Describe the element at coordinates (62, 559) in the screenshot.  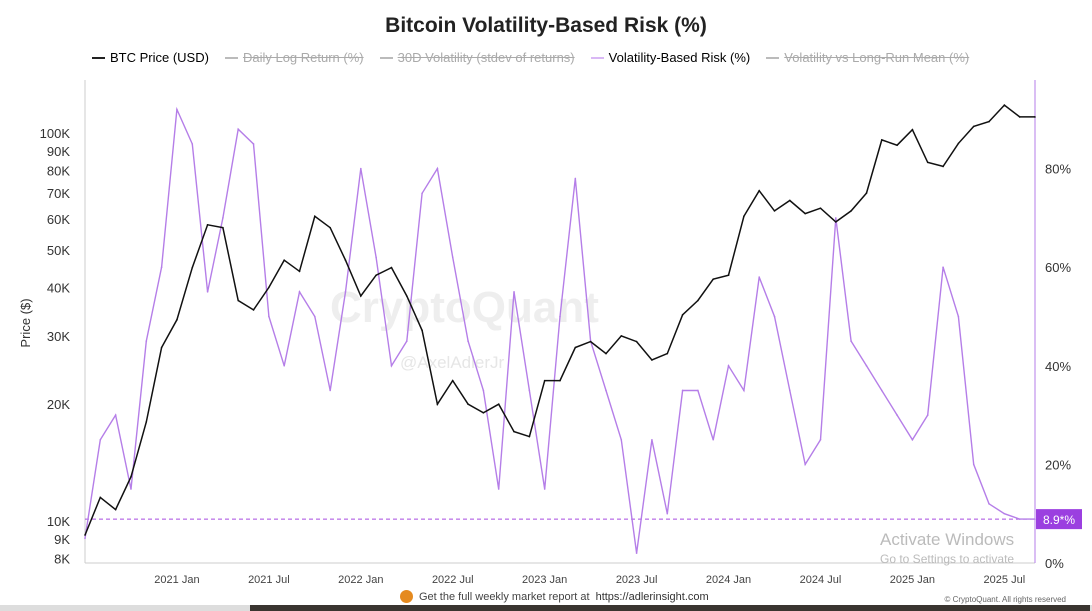
I see `y-tick-label: 8K` at that location.